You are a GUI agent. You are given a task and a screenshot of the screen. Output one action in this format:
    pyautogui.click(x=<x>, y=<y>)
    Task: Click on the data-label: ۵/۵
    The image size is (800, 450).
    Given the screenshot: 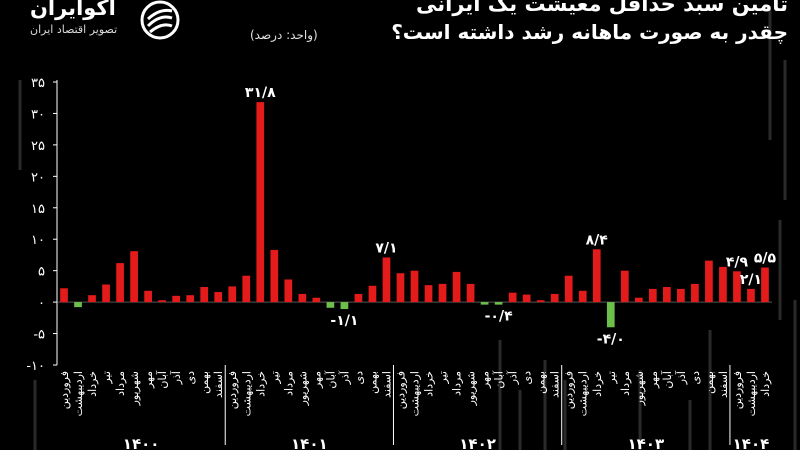 What is the action you would take?
    pyautogui.click(x=765, y=259)
    